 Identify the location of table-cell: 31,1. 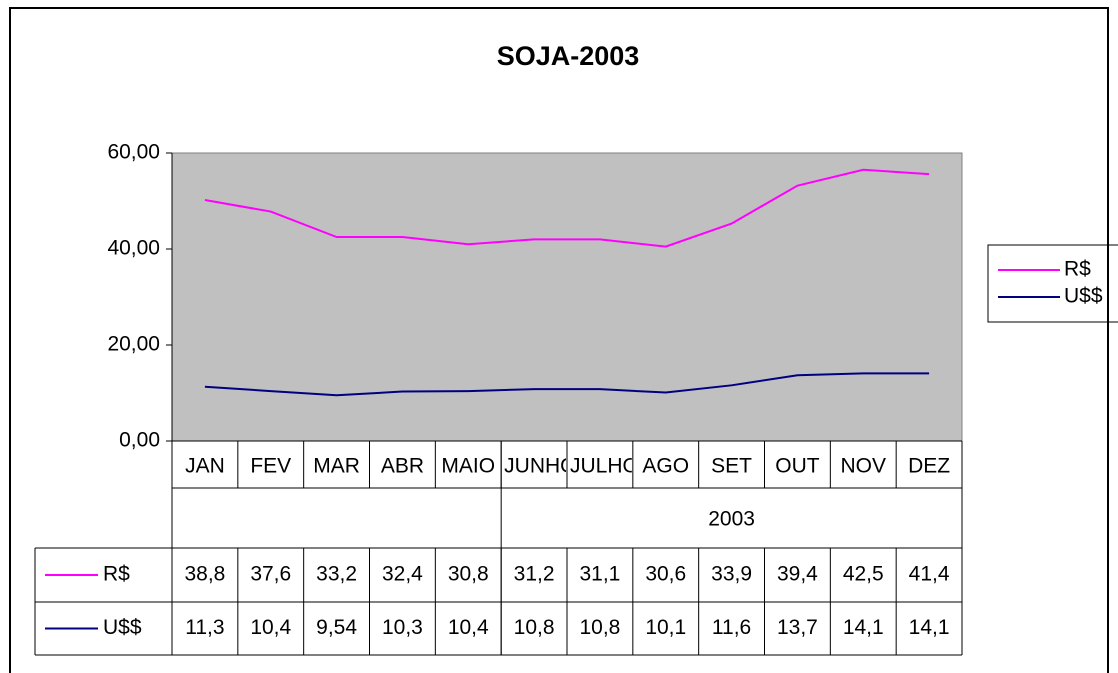
(599, 574).